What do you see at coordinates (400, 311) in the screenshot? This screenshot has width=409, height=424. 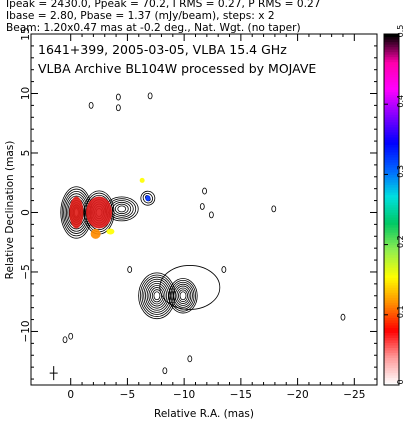 I see `colorbar-tick-label: 0.1` at bounding box center [400, 311].